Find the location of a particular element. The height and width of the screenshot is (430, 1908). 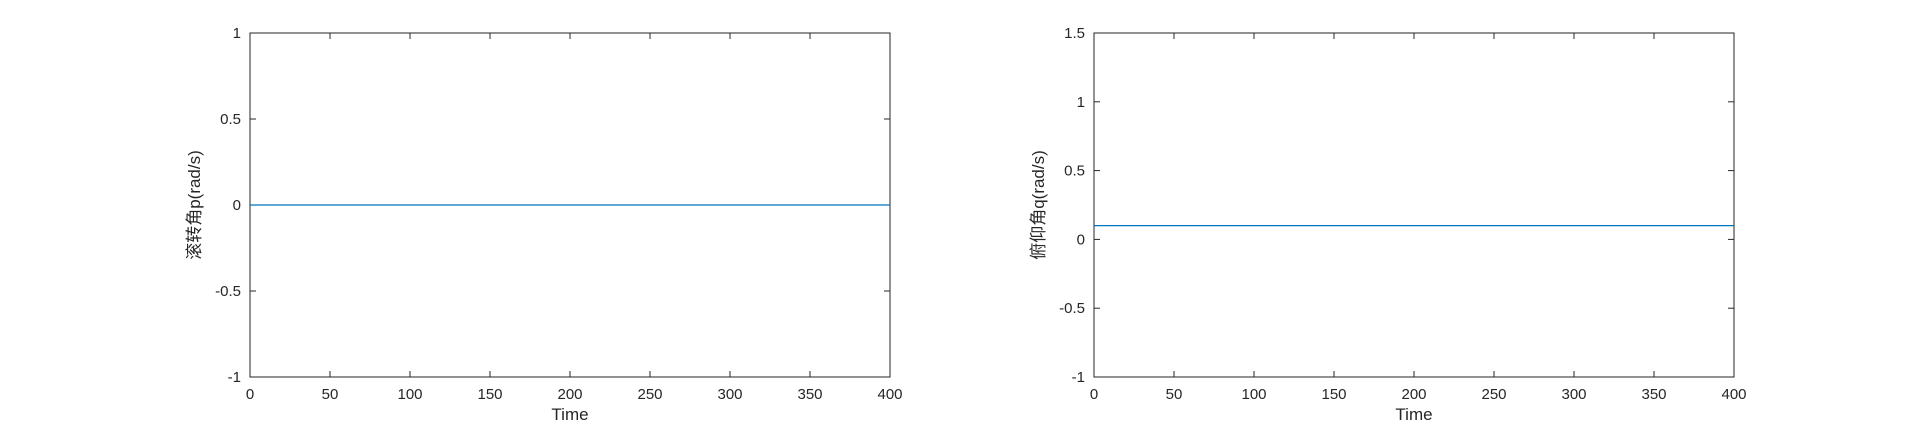

y-axis-label: 滚转角p(rad/s) is located at coordinates (194, 205).